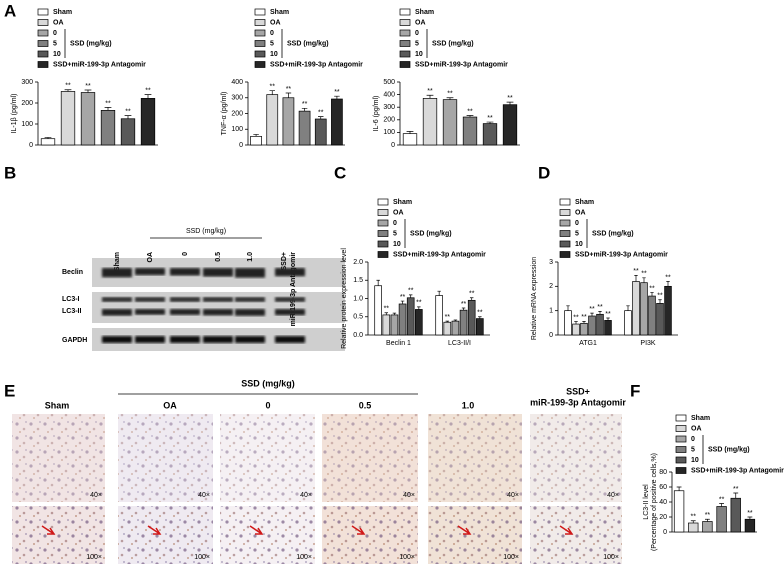 This screenshot has width=784, height=566. I want to click on y-tick-label: 1, so click(551, 311).